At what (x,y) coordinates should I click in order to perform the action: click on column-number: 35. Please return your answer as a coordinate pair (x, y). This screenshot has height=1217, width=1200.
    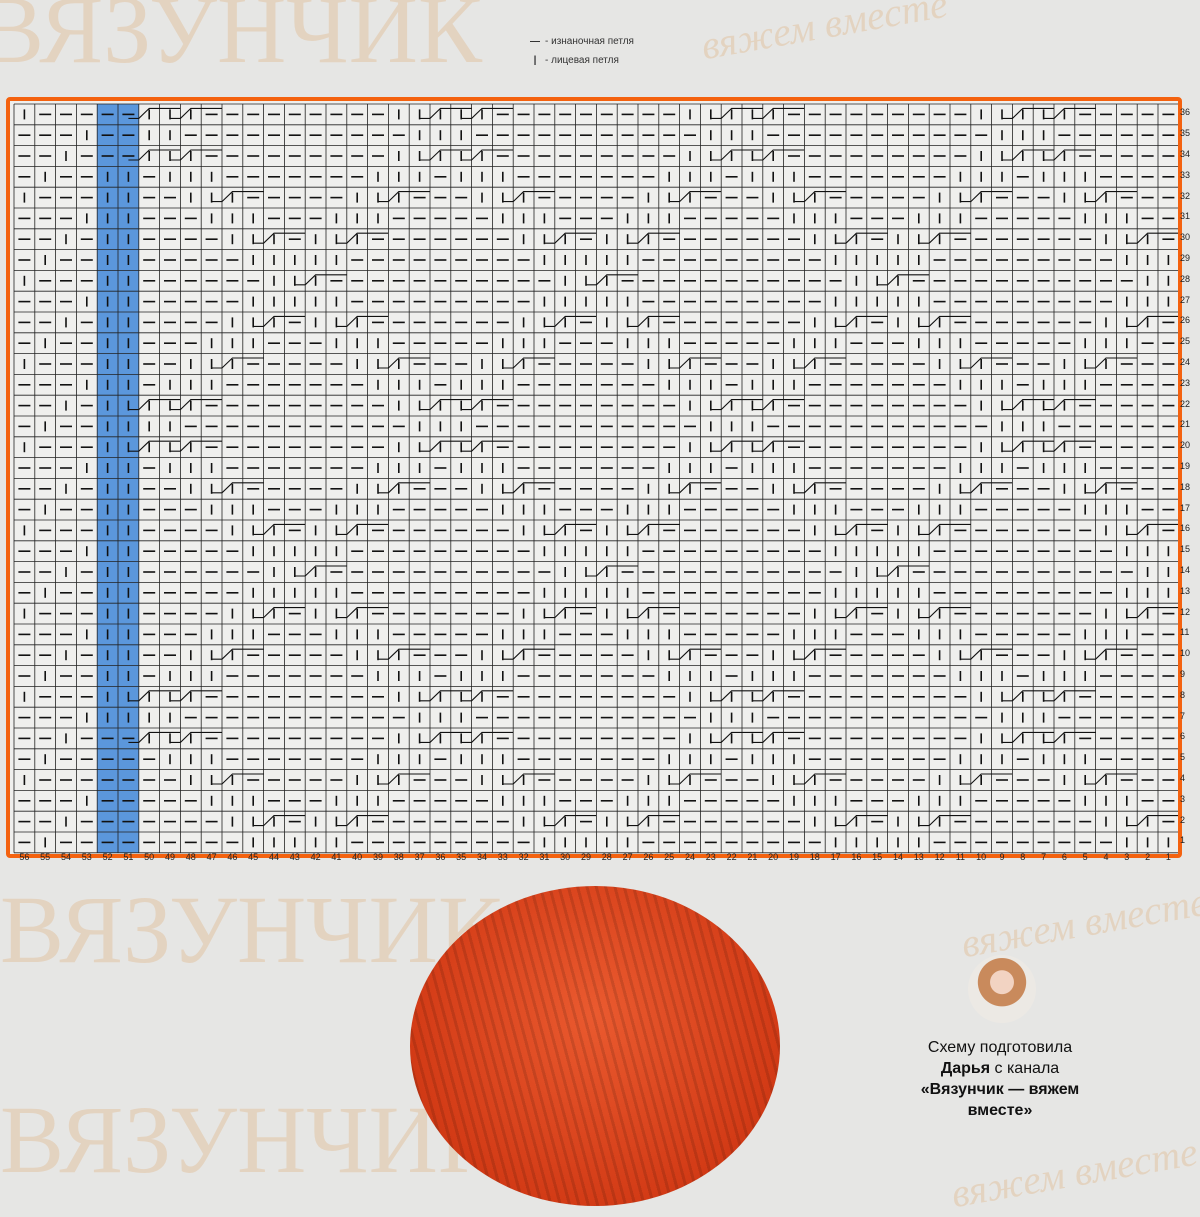
    Looking at the image, I should click on (461, 857).